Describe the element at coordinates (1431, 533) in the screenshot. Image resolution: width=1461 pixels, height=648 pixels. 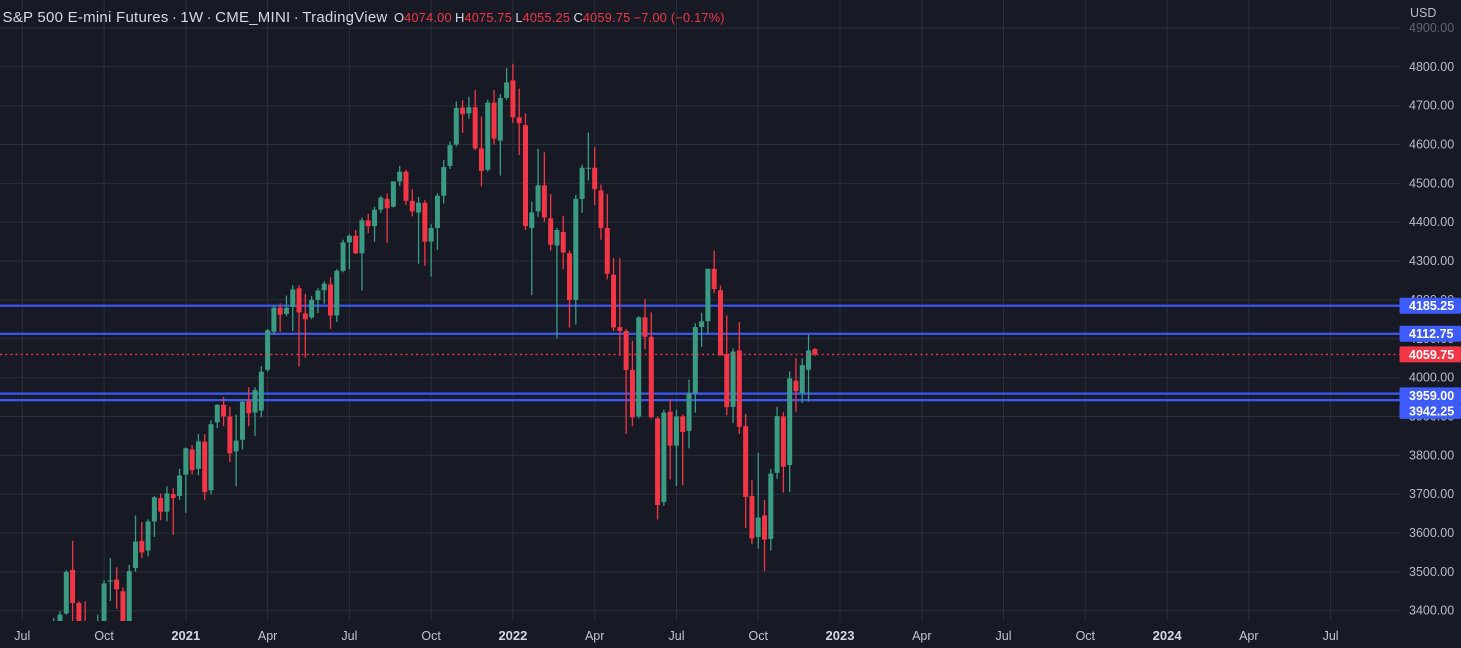
I see `svg-text: 3600.00` at that location.